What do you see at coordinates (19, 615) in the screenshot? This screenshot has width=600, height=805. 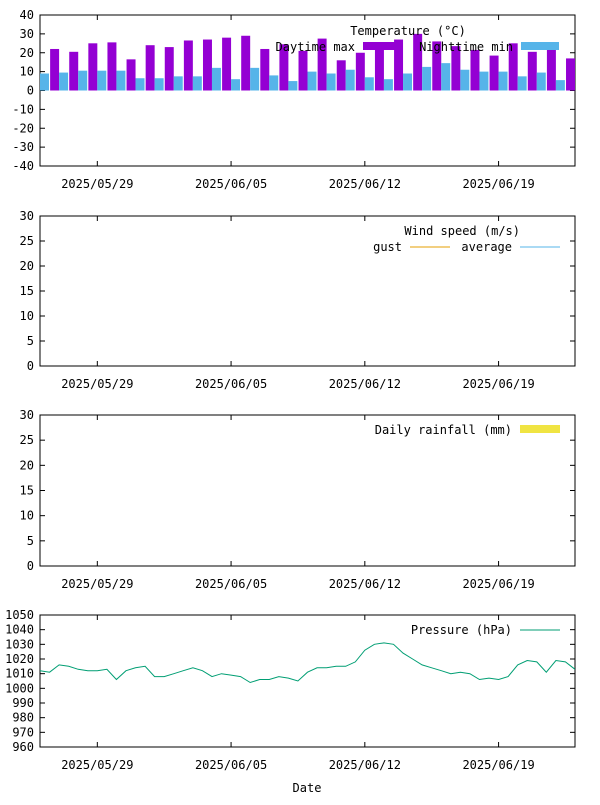 I see `y-tick-label: 1050` at bounding box center [19, 615].